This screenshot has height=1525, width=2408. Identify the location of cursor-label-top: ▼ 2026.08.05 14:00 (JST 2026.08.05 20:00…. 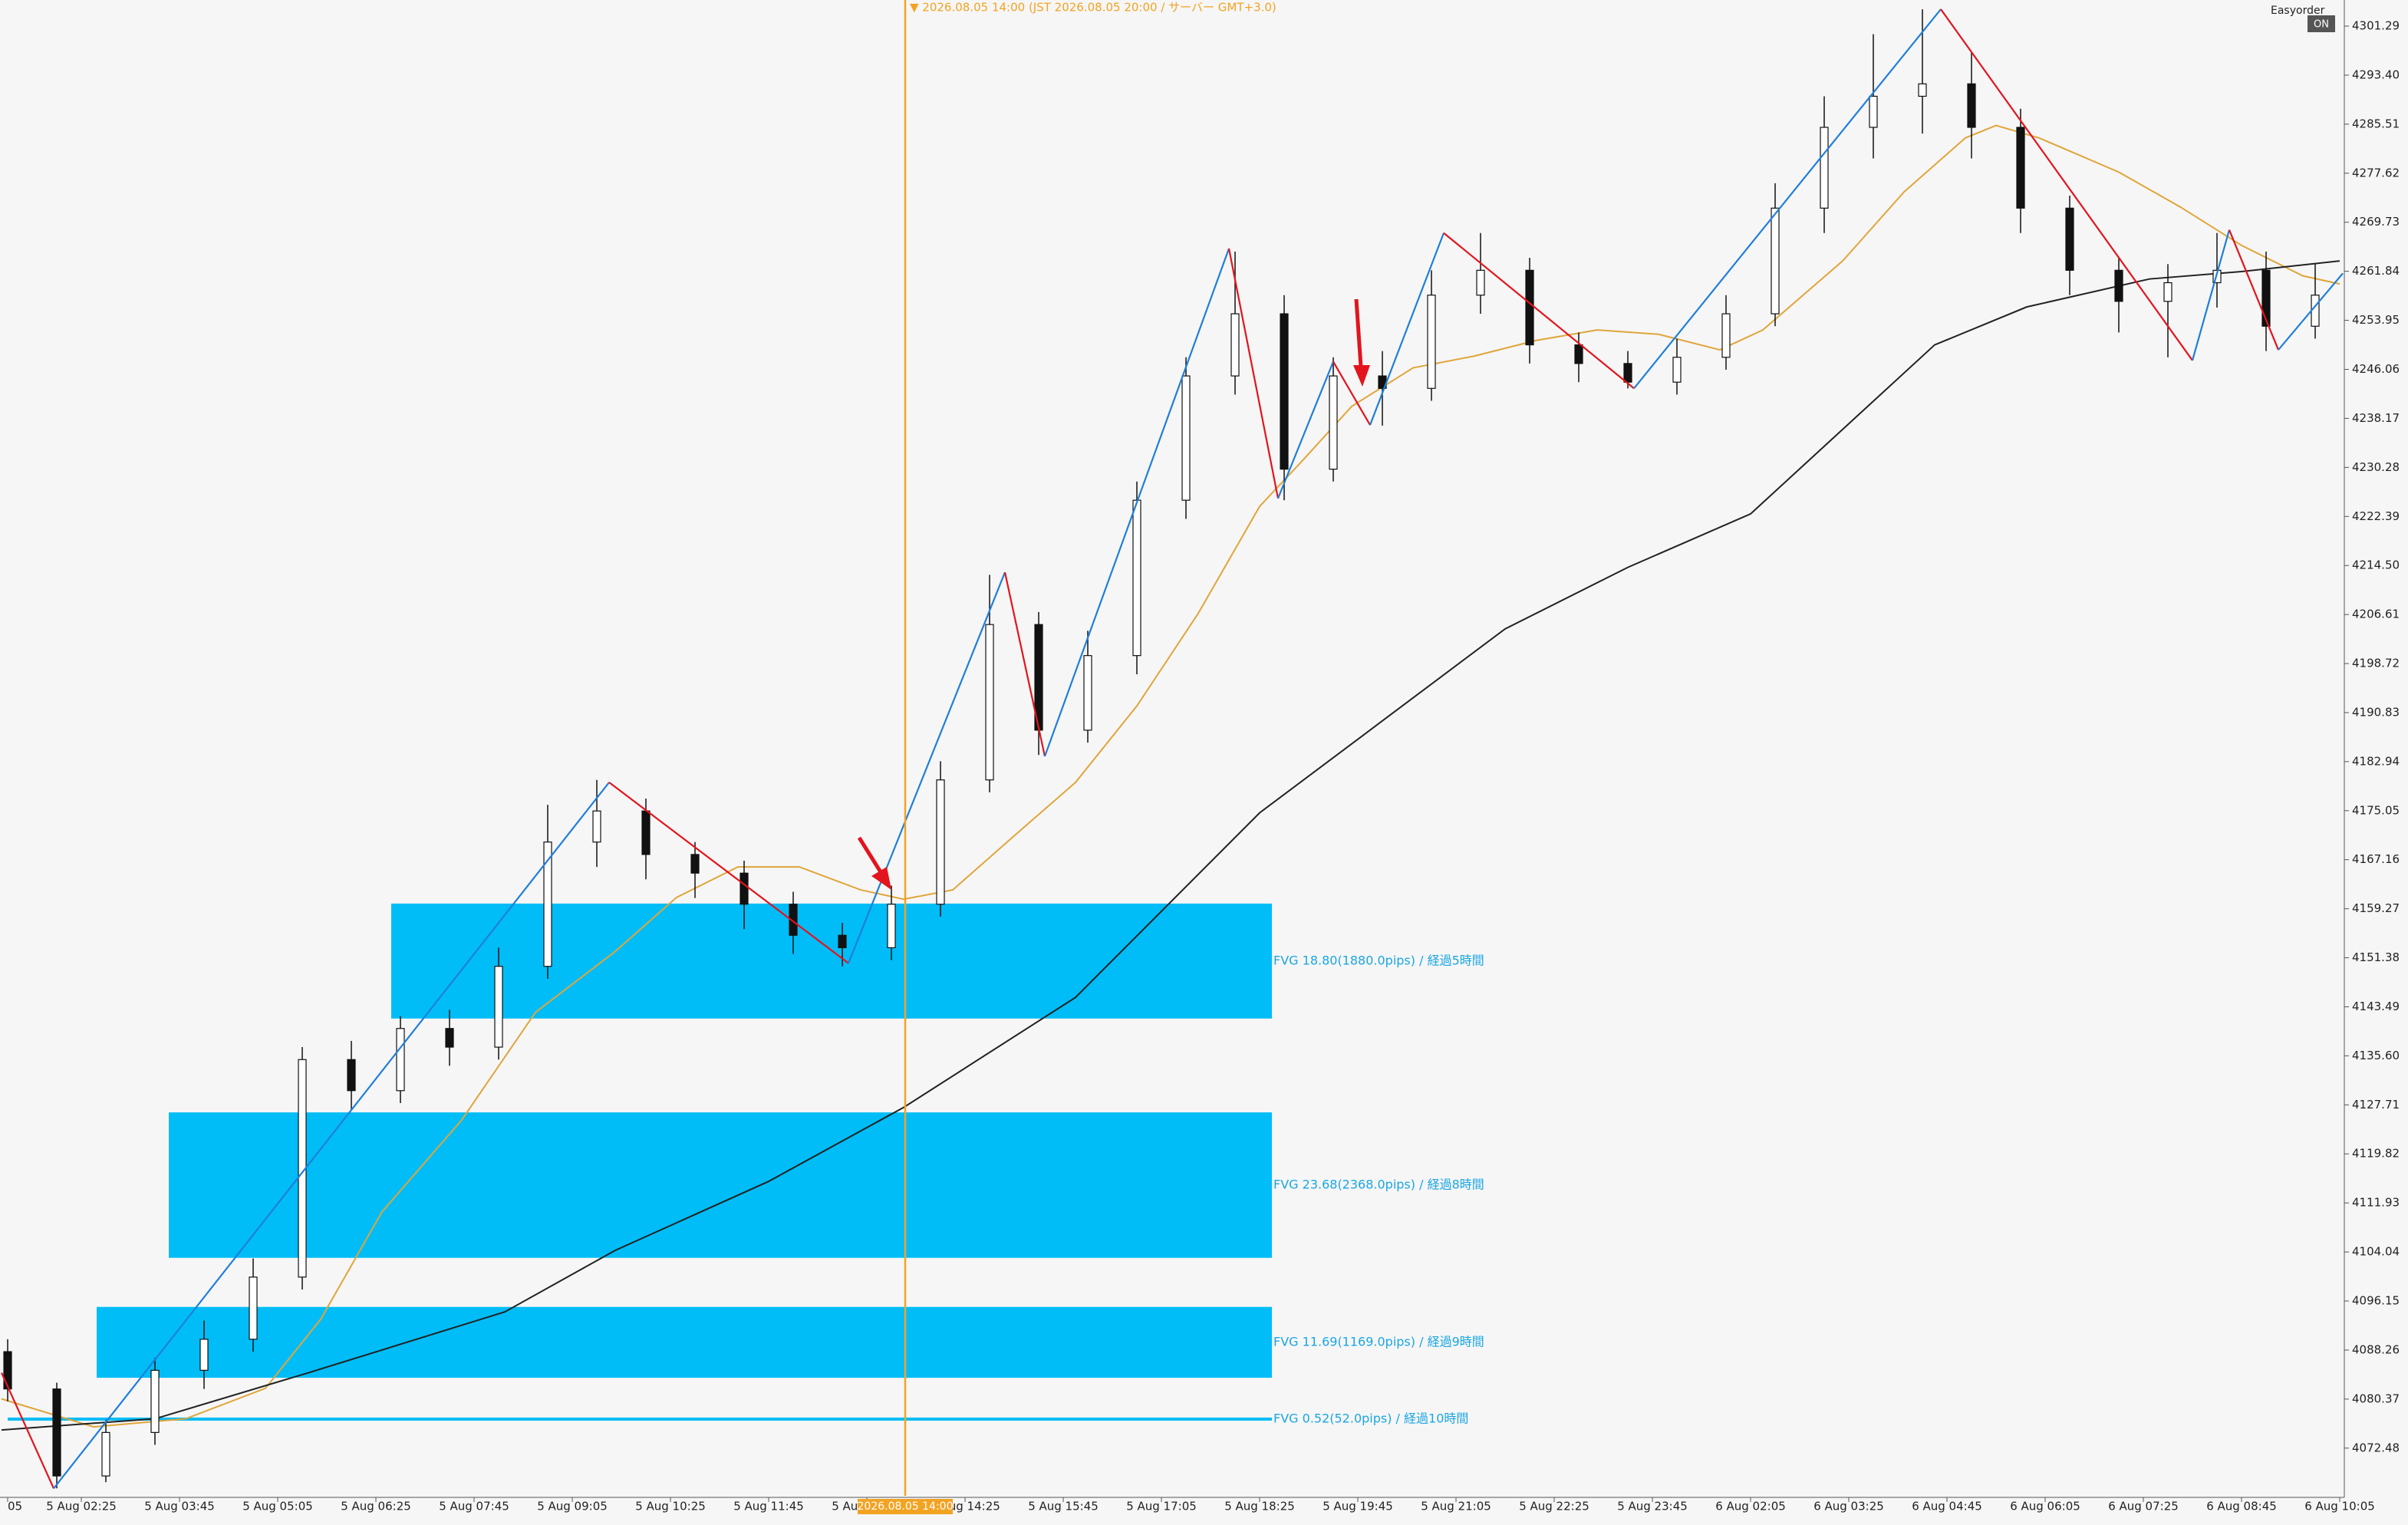
(1093, 8).